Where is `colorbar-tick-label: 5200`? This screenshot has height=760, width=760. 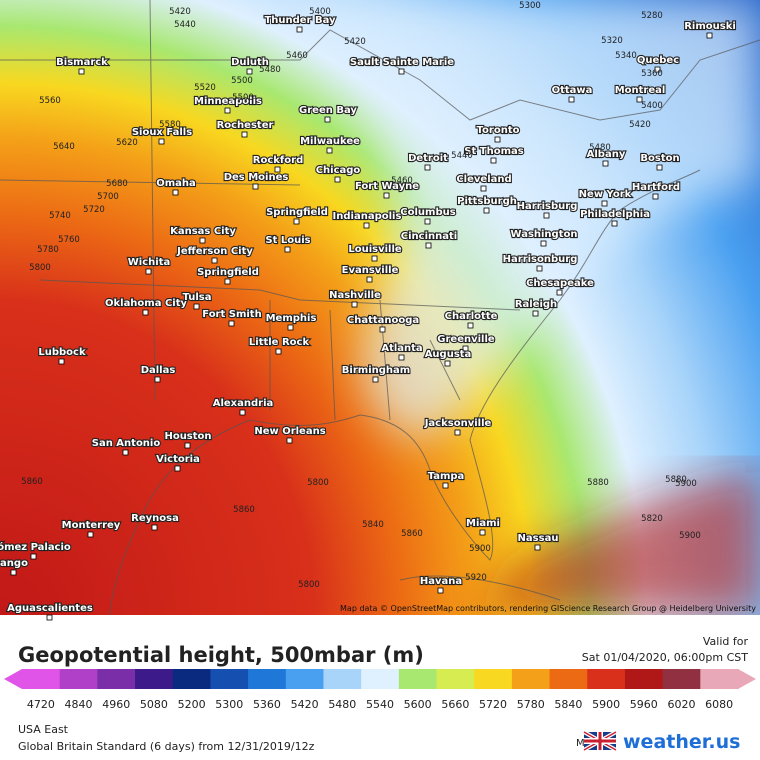 colorbar-tick-label: 5200 is located at coordinates (192, 704).